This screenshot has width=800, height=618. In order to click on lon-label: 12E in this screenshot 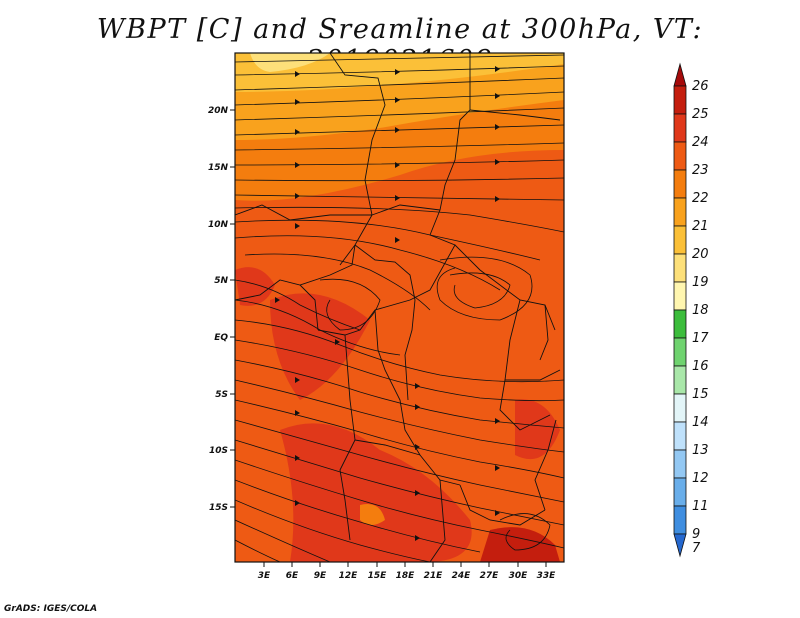, I will do `click(349, 576)`.